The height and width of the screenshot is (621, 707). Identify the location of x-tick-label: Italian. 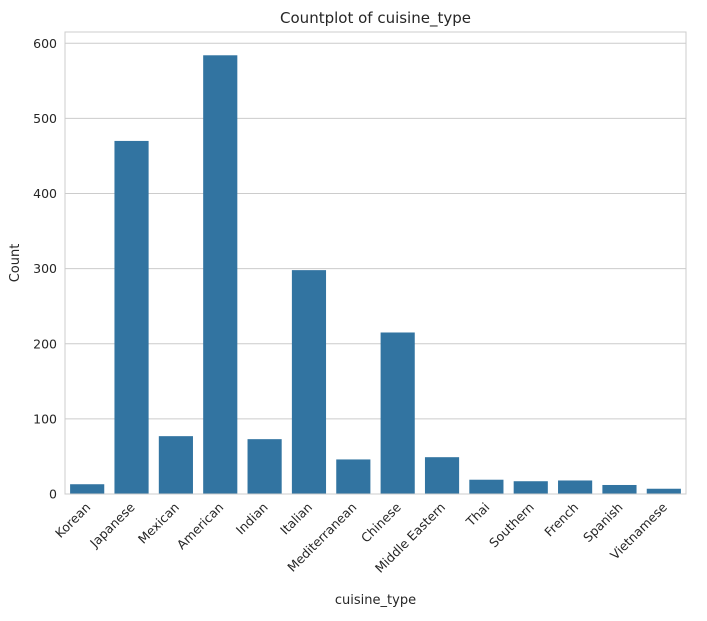
(296, 519).